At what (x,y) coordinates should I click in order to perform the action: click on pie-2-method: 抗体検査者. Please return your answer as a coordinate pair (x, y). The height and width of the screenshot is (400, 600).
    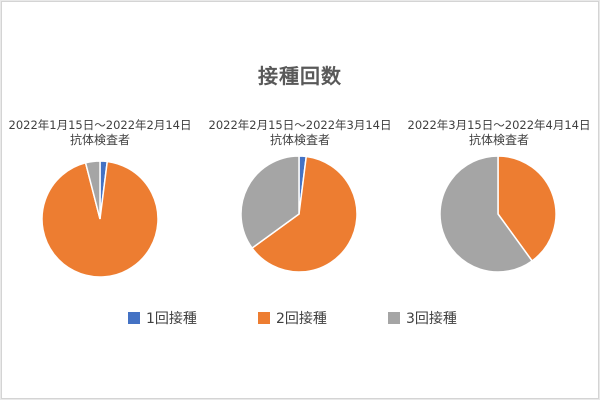
    Looking at the image, I should click on (299, 140).